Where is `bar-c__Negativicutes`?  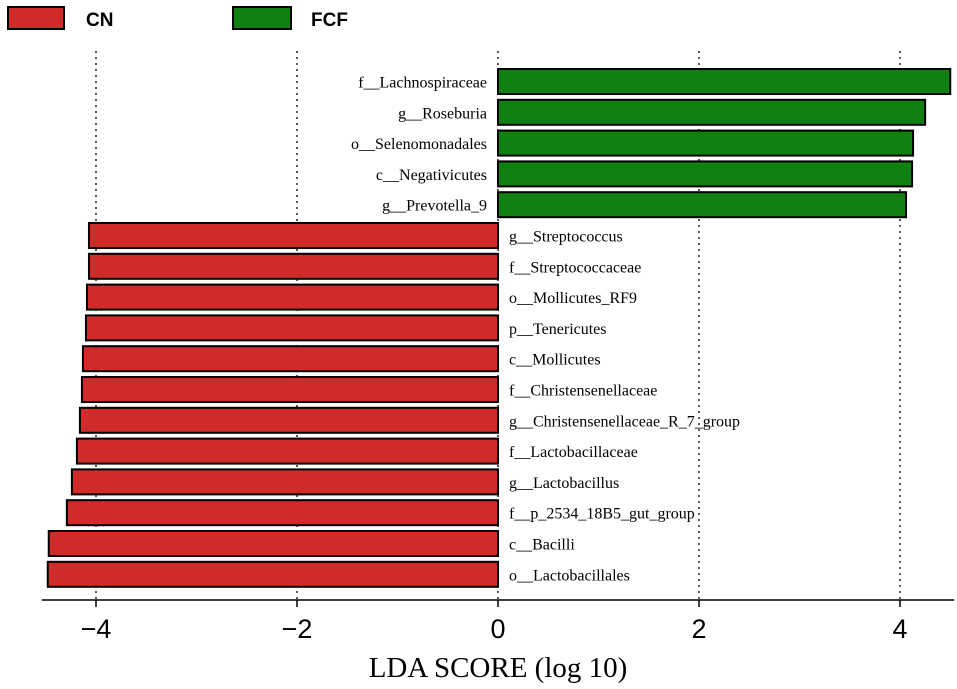 bar-c__Negativicutes is located at coordinates (705, 174).